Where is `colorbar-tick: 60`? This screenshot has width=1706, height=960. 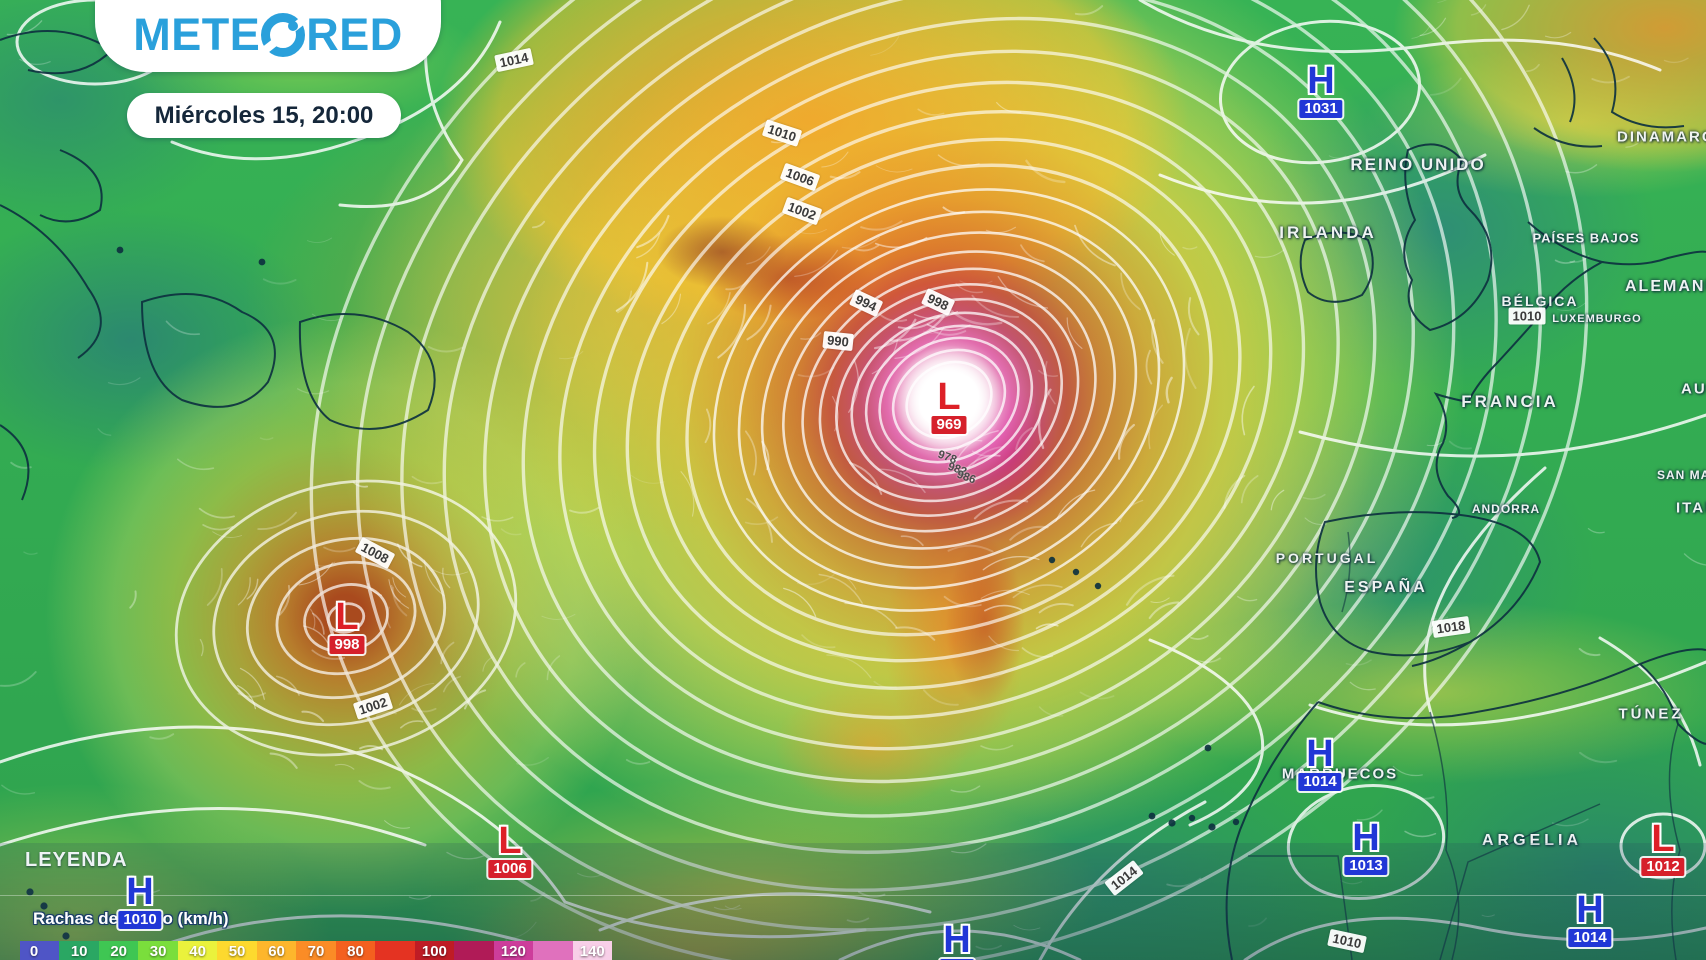
colorbar-tick: 60 is located at coordinates (276, 951).